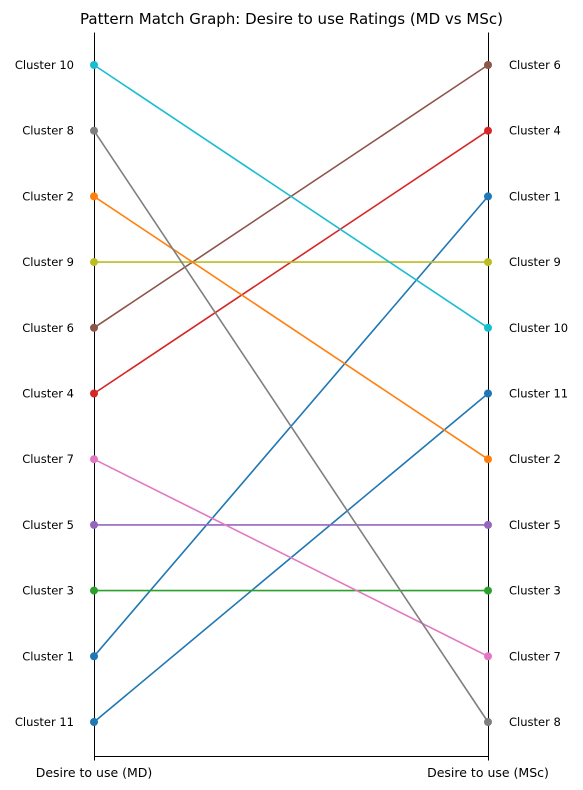 The image size is (583, 790). I want to click on series-point-cluster-7-right, so click(488, 656).